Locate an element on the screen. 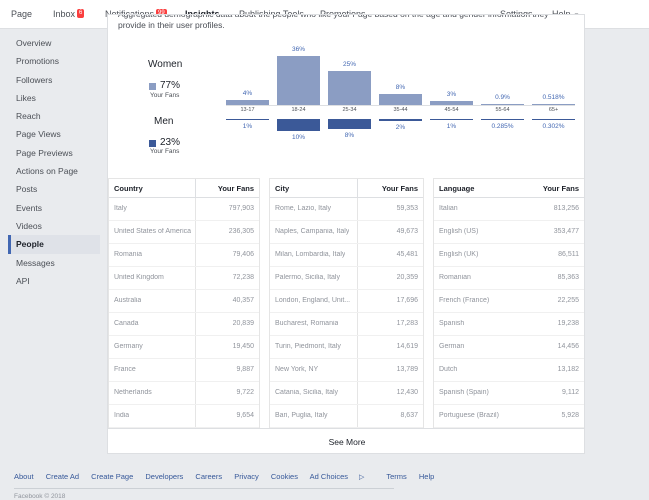 This screenshot has width=649, height=500. footer-divider is located at coordinates (204, 488).